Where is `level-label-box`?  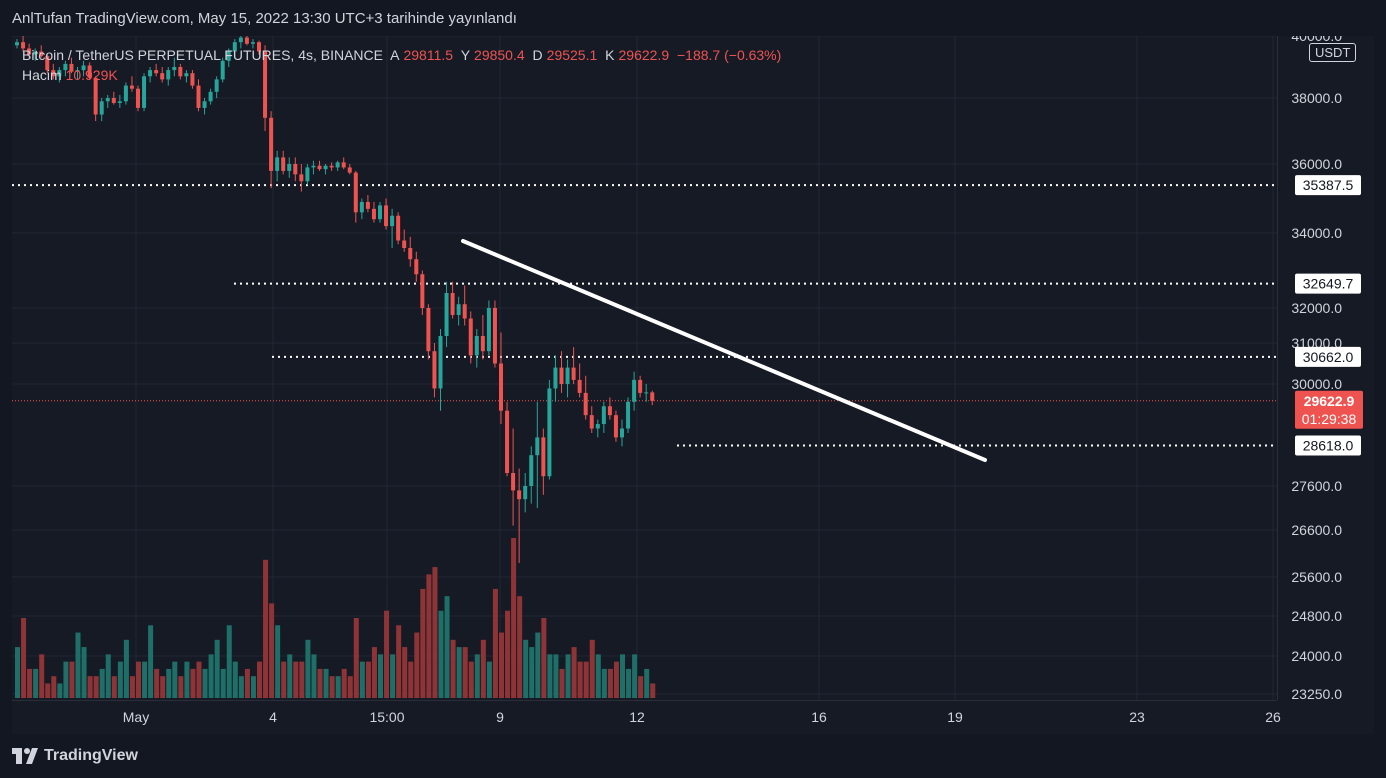 level-label-box is located at coordinates (1328, 356).